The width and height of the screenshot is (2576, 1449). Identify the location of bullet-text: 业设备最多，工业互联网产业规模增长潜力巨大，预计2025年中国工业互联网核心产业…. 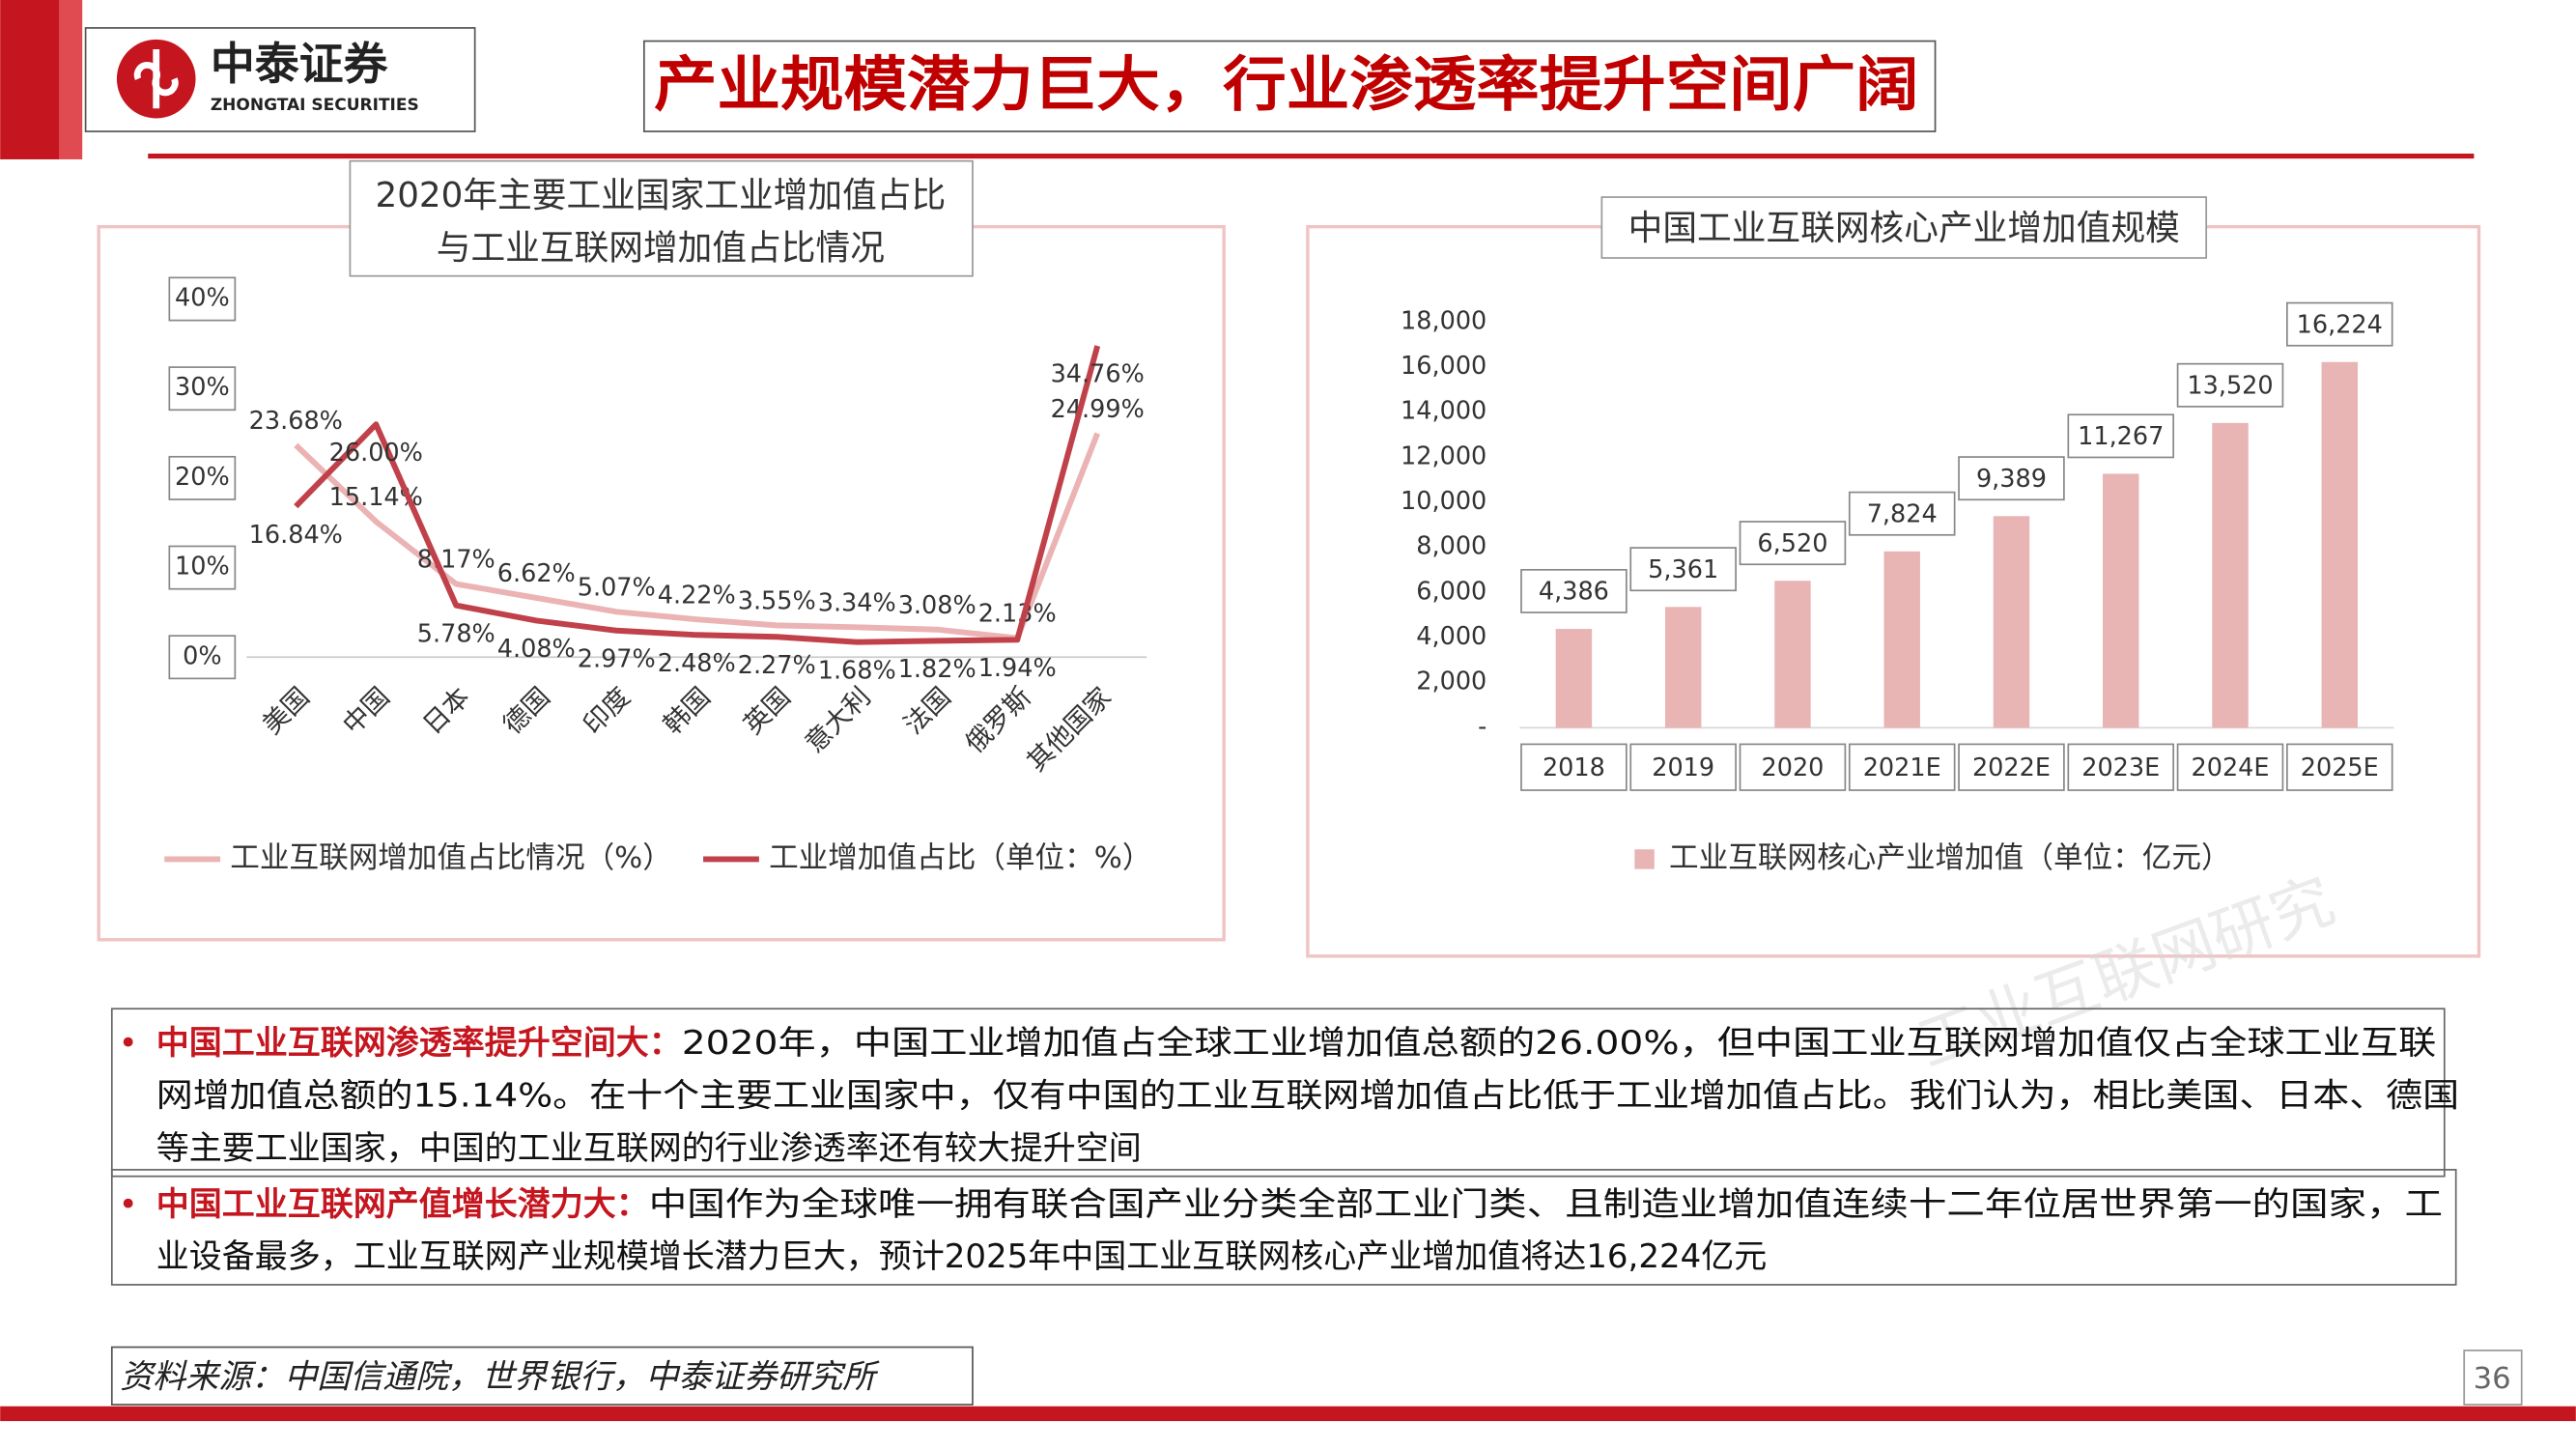
(962, 1256).